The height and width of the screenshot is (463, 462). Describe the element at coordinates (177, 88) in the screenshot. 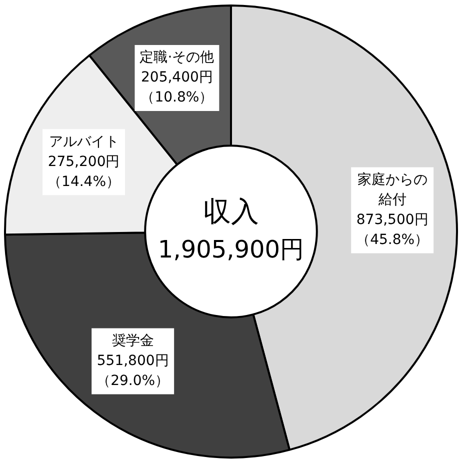

I see `data-label: 205,400円（10.8%）` at that location.